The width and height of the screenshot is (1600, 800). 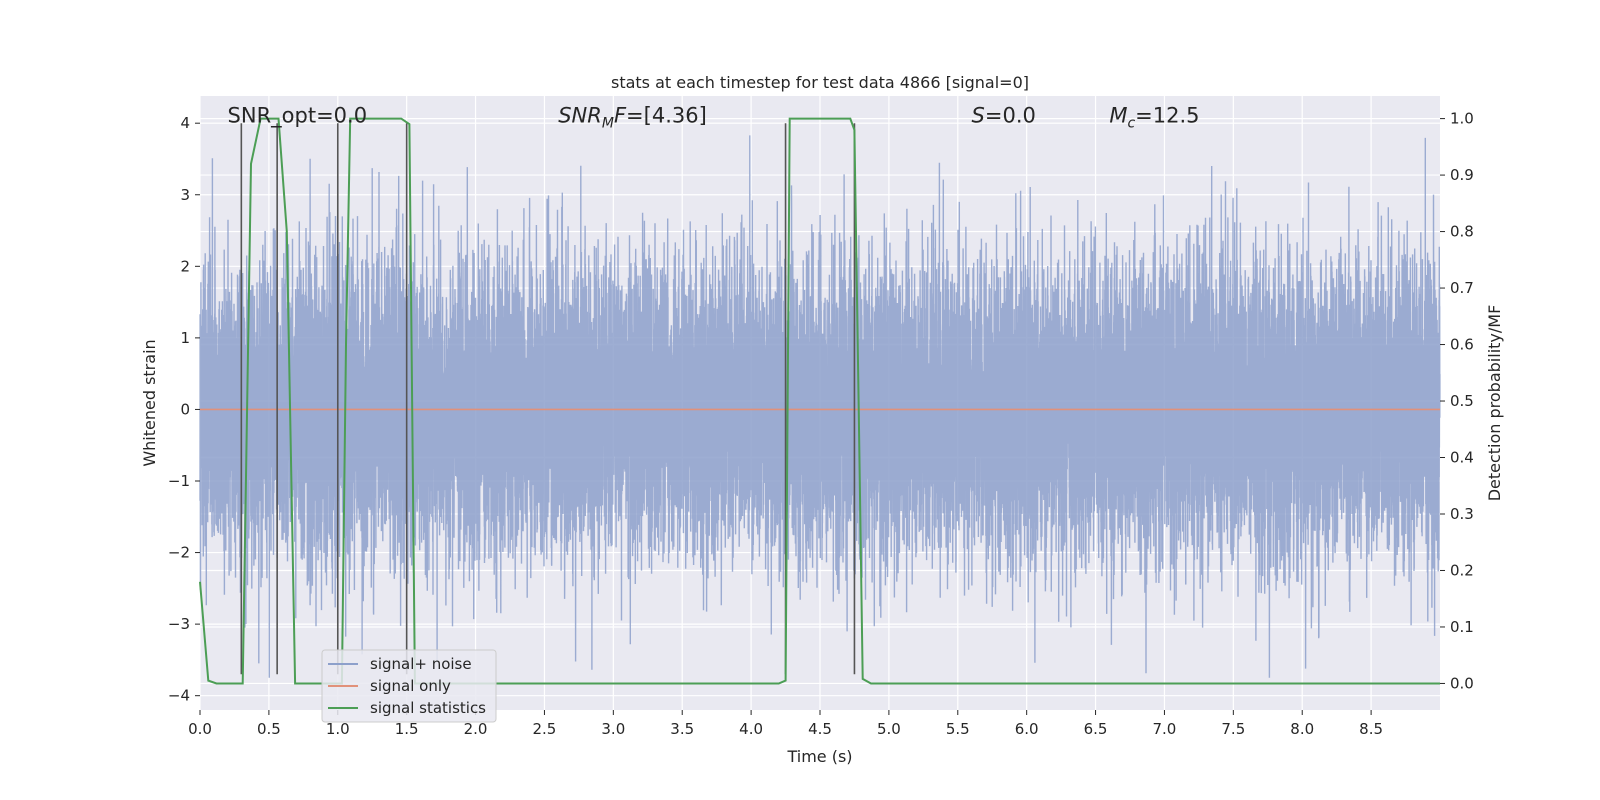 What do you see at coordinates (1462, 119) in the screenshot?
I see `y-right-tick-label: 1.0` at bounding box center [1462, 119].